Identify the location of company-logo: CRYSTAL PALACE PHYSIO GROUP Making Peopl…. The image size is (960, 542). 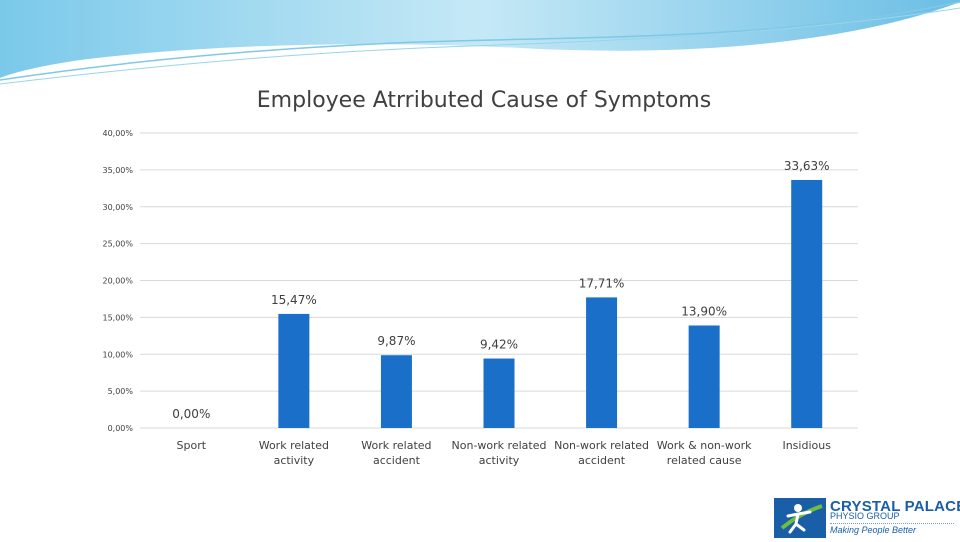
(867, 518).